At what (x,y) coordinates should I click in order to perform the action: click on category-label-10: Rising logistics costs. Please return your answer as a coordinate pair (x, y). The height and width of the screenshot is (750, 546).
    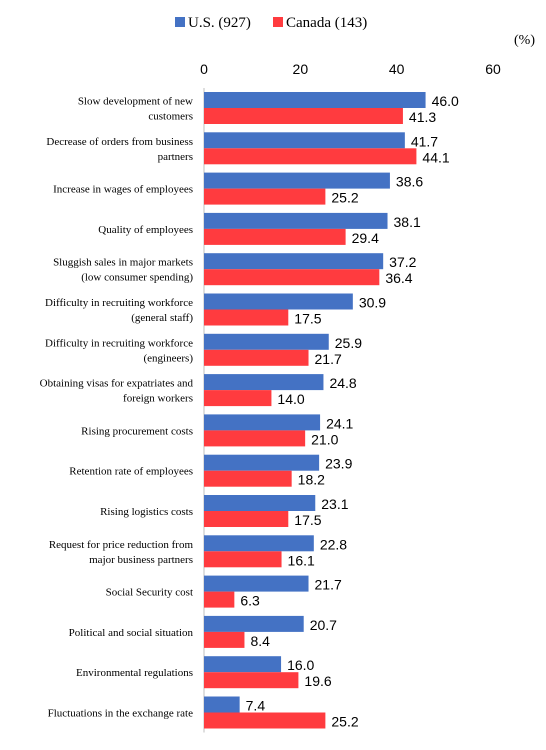
    Looking at the image, I should click on (146, 512).